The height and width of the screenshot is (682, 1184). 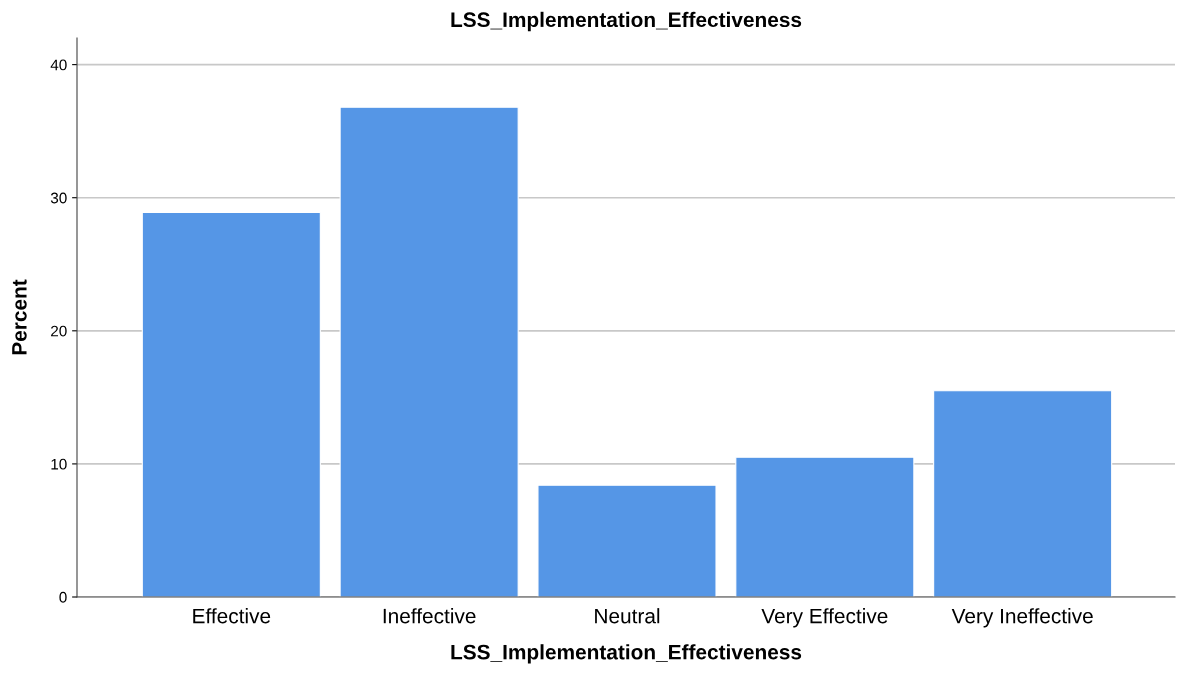 What do you see at coordinates (63, 597) in the screenshot?
I see `y-tick-label: 0` at bounding box center [63, 597].